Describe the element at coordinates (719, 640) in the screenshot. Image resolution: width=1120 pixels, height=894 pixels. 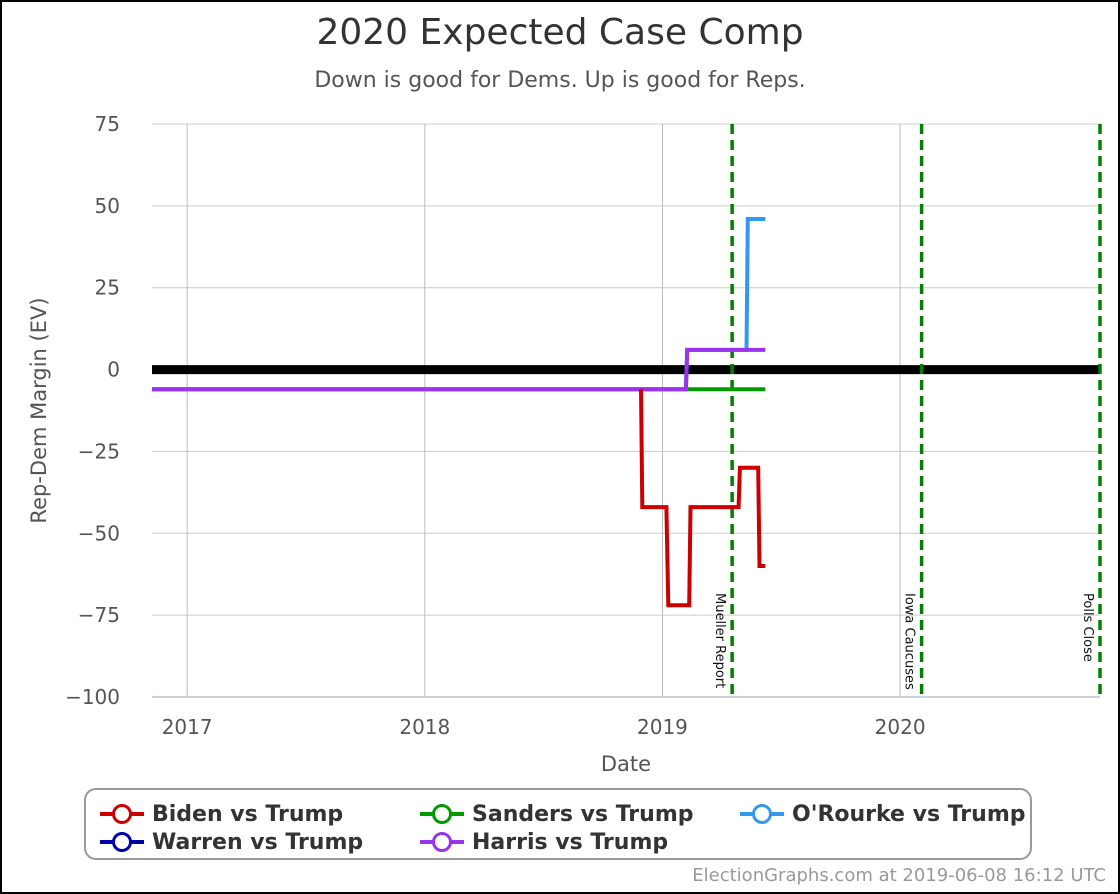
I see `event-label: Mueller Report` at that location.